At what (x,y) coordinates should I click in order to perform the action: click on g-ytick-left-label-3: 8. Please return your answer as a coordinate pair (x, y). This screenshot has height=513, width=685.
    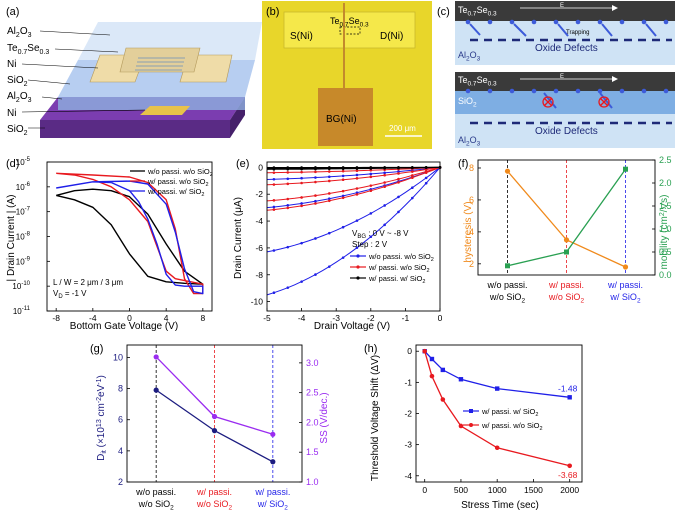
    Looking at the image, I should click on (120, 389).